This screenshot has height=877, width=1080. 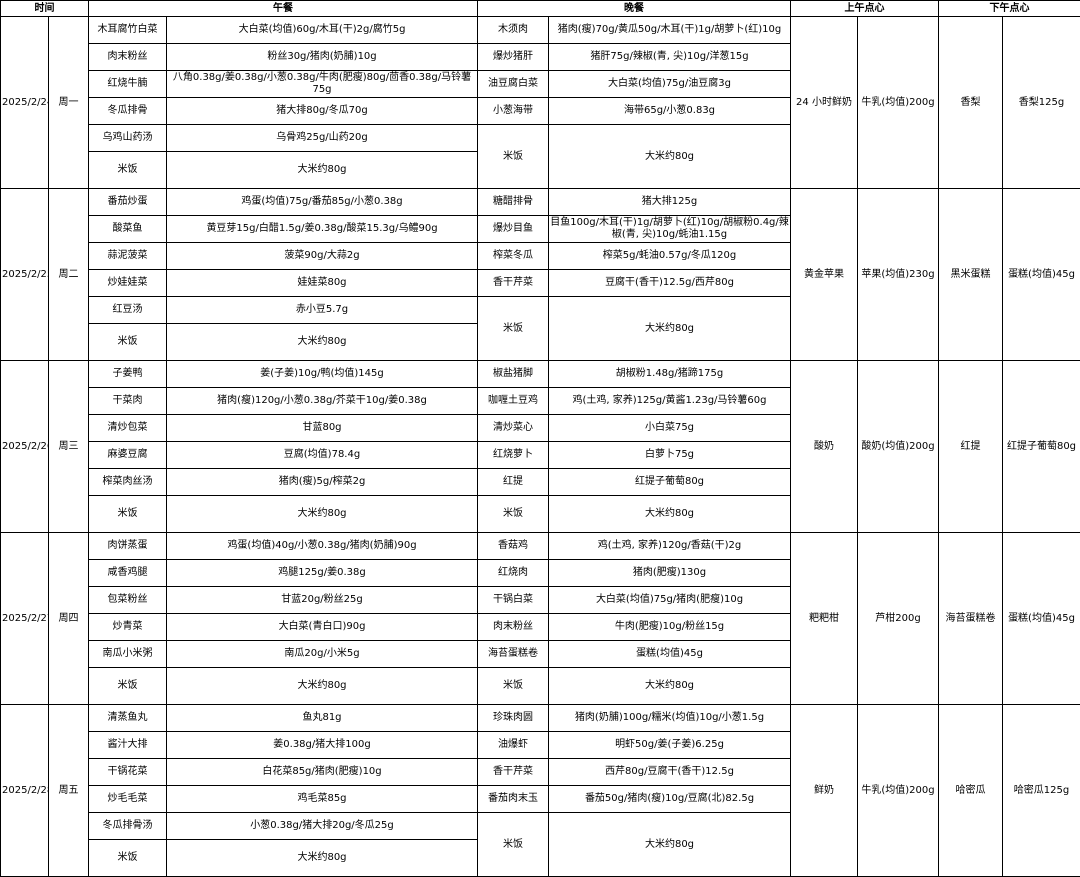 I want to click on lunch-ingredients: 猪大排80g/冬瓜70g, so click(x=322, y=111).